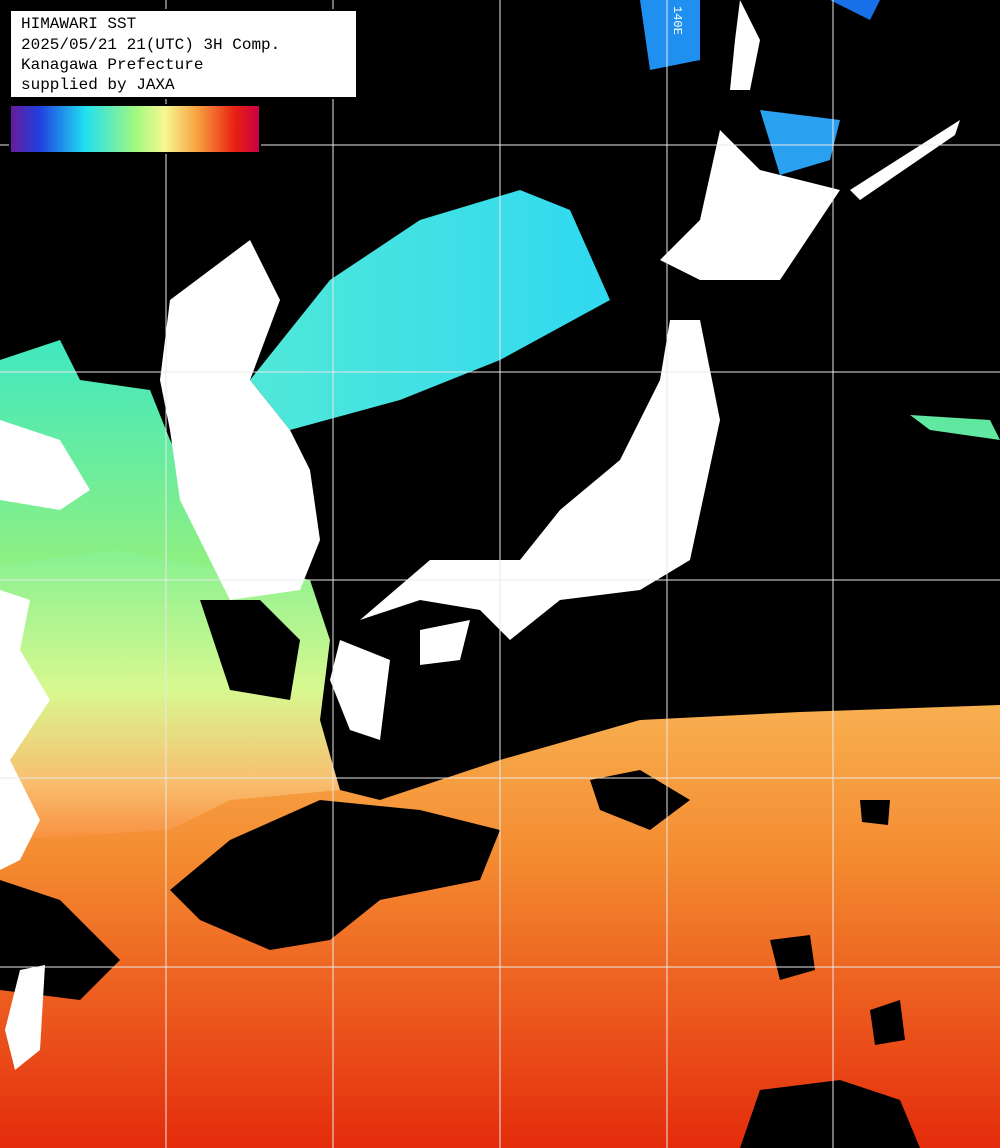  Describe the element at coordinates (955, 427) in the screenshot. I see `pacific-strip` at that location.